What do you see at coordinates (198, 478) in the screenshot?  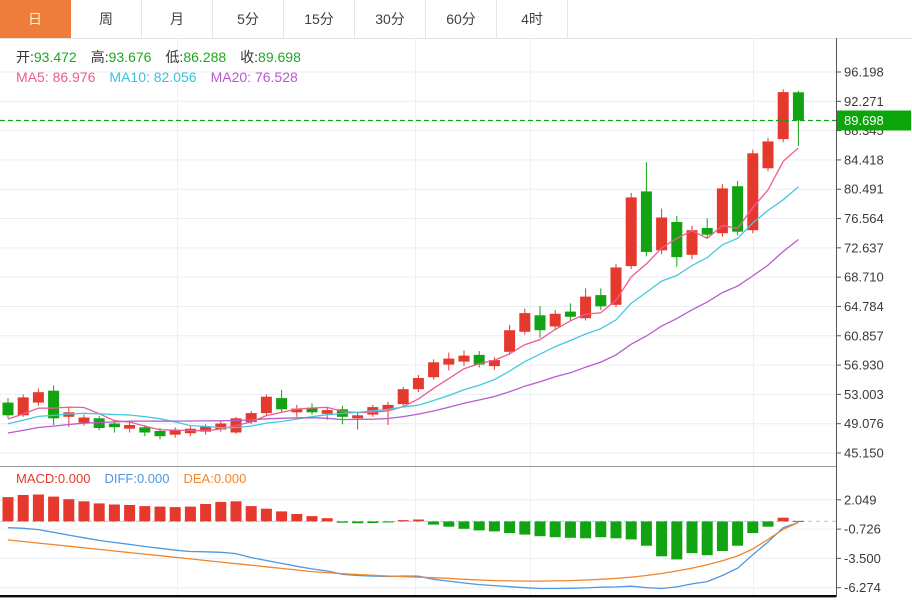 I see `dea-label: DEA:` at bounding box center [198, 478].